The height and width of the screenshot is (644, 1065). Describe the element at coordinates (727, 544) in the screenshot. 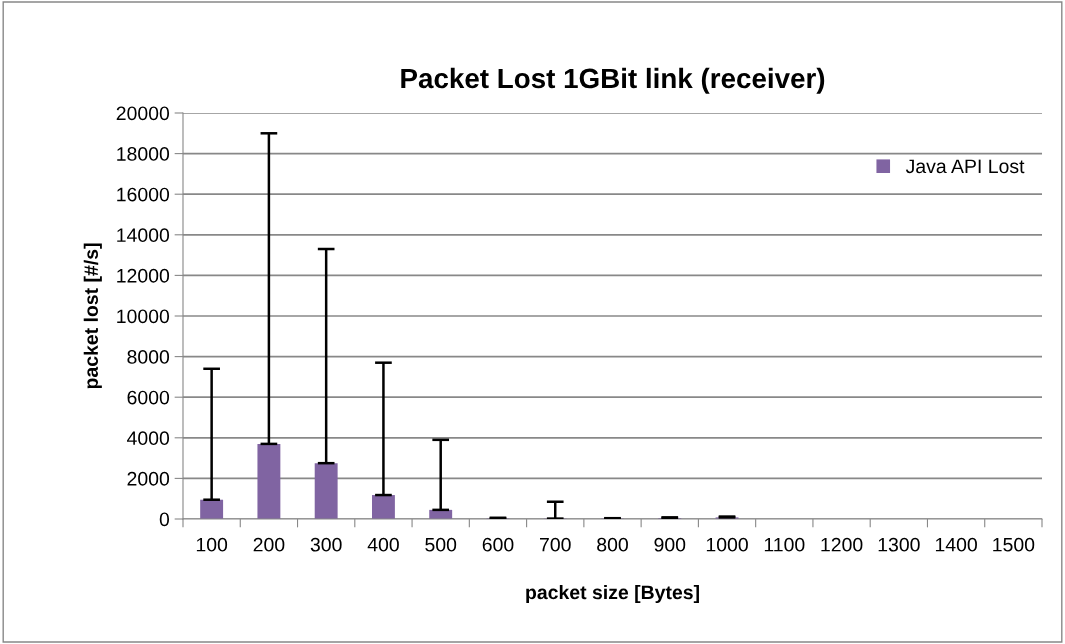

I see `x-tick-label: 1000` at that location.